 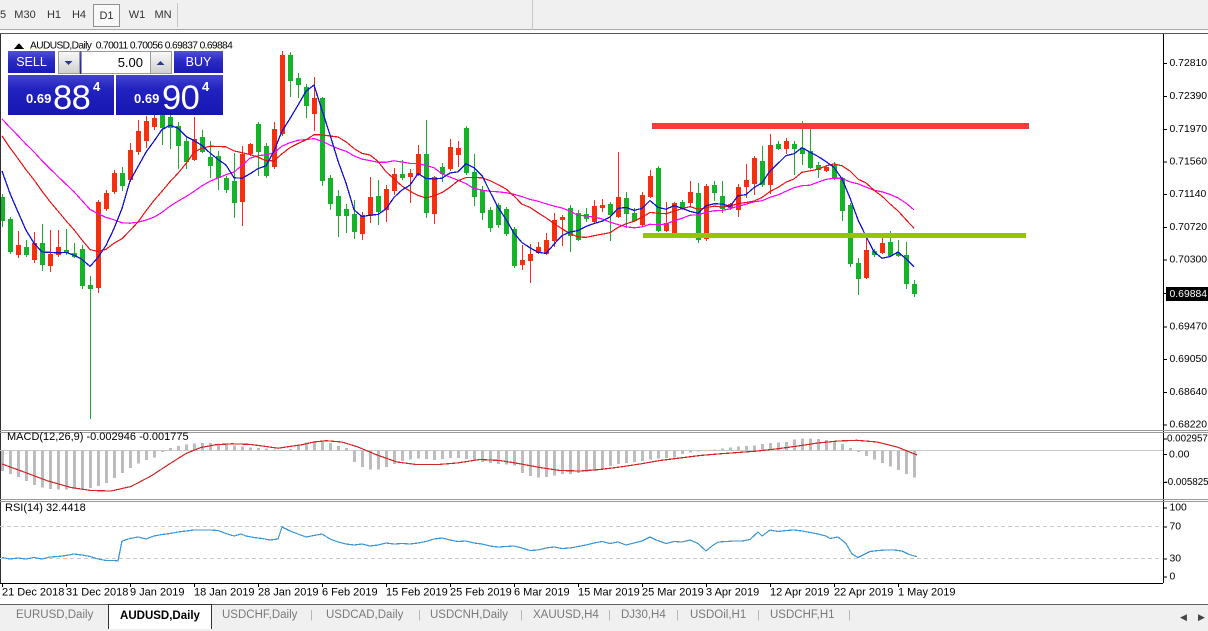 I want to click on svg-text: 70, so click(x=1176, y=527).